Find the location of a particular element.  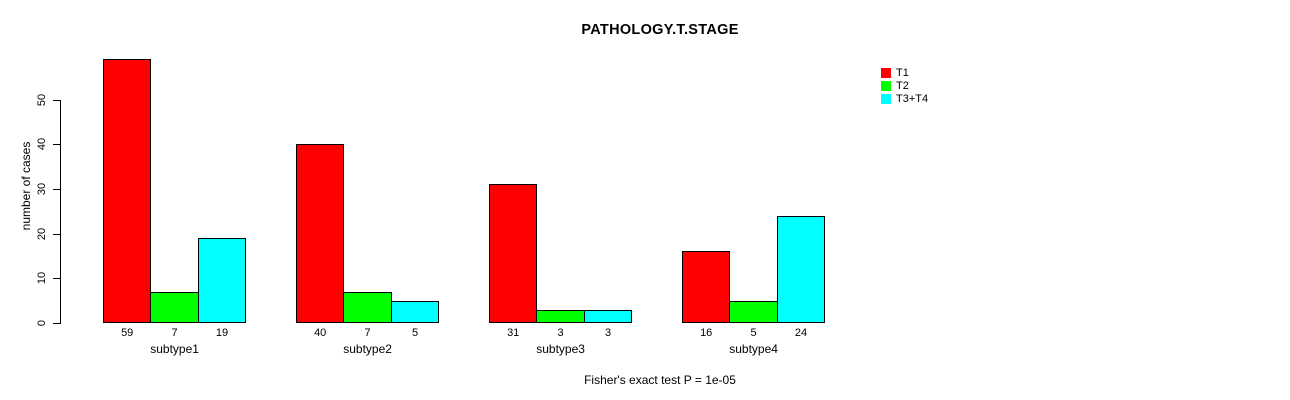

y-tick-label: 10 is located at coordinates (42, 278).